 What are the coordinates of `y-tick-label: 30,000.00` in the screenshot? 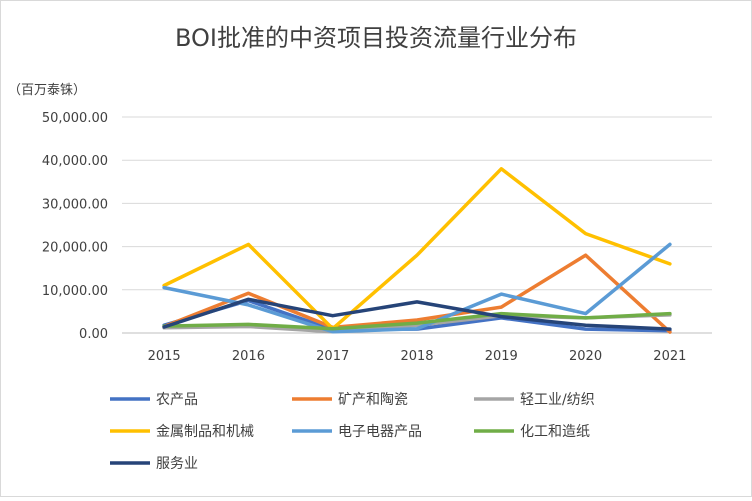 It's located at (75, 204).